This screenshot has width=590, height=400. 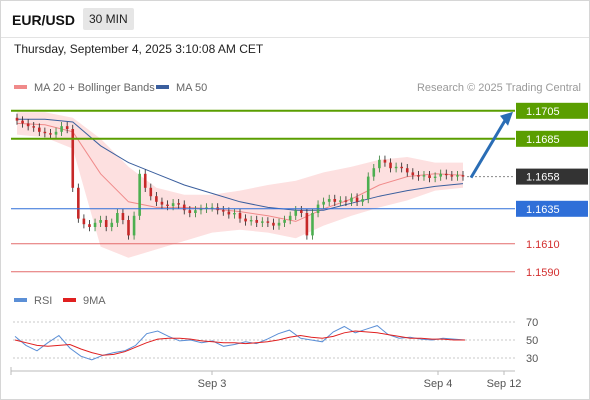 What do you see at coordinates (532, 341) in the screenshot?
I see `rsi-tick-label: 50` at bounding box center [532, 341].